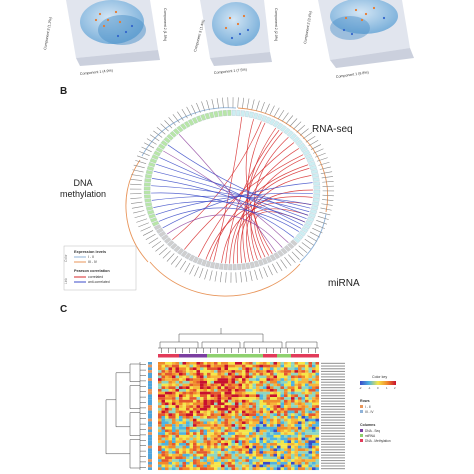 Image resolution: width=474 pixels, height=474 pixels. Describe the element at coordinates (83, 189) in the screenshot. I see `dna-methylation-label: DNA methylation` at that location.